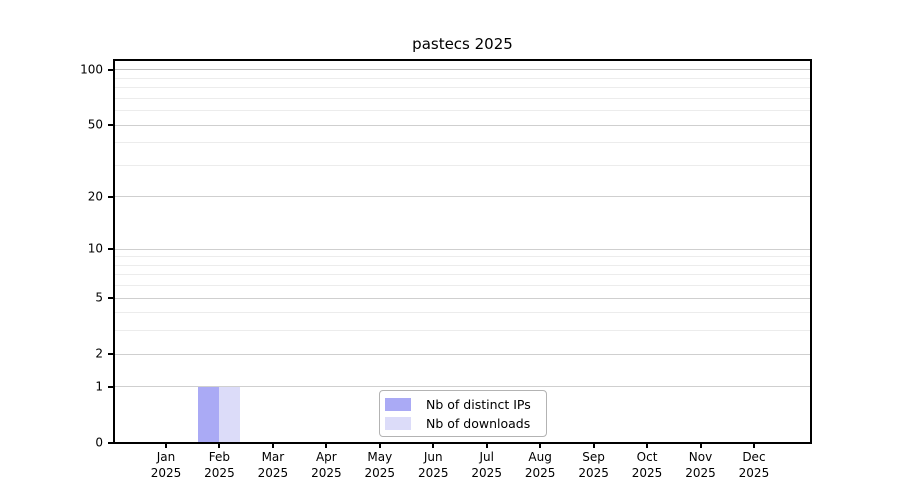  I want to click on x-tick-label: Apr 2025, so click(326, 465).